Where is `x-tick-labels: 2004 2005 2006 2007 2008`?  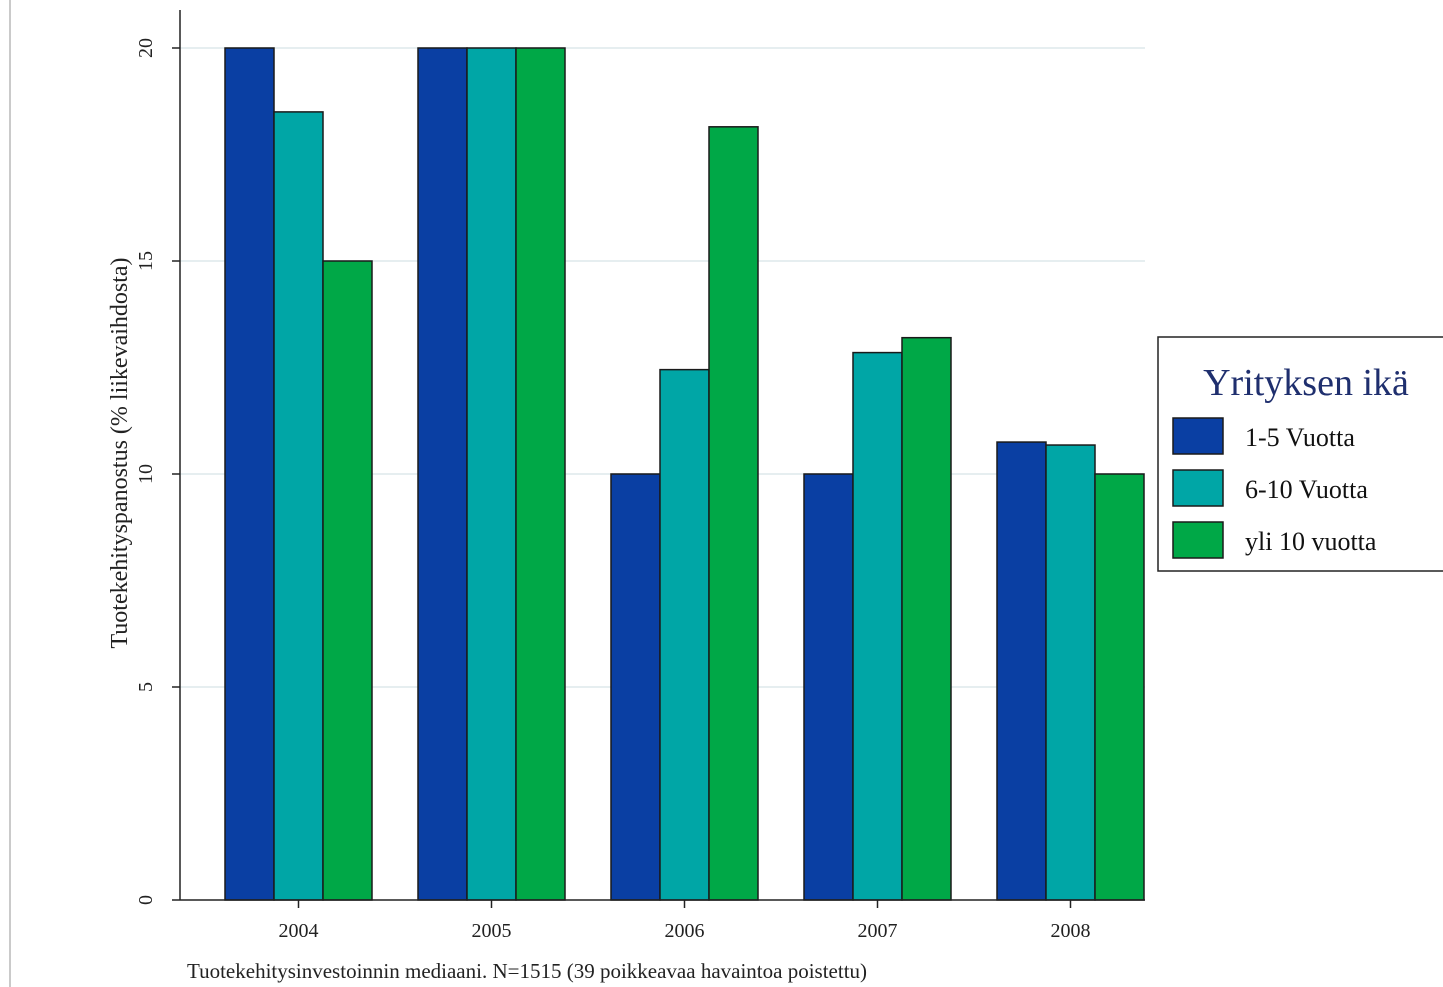 x-tick-labels: 2004 2005 2006 2007 2008 is located at coordinates (685, 931).